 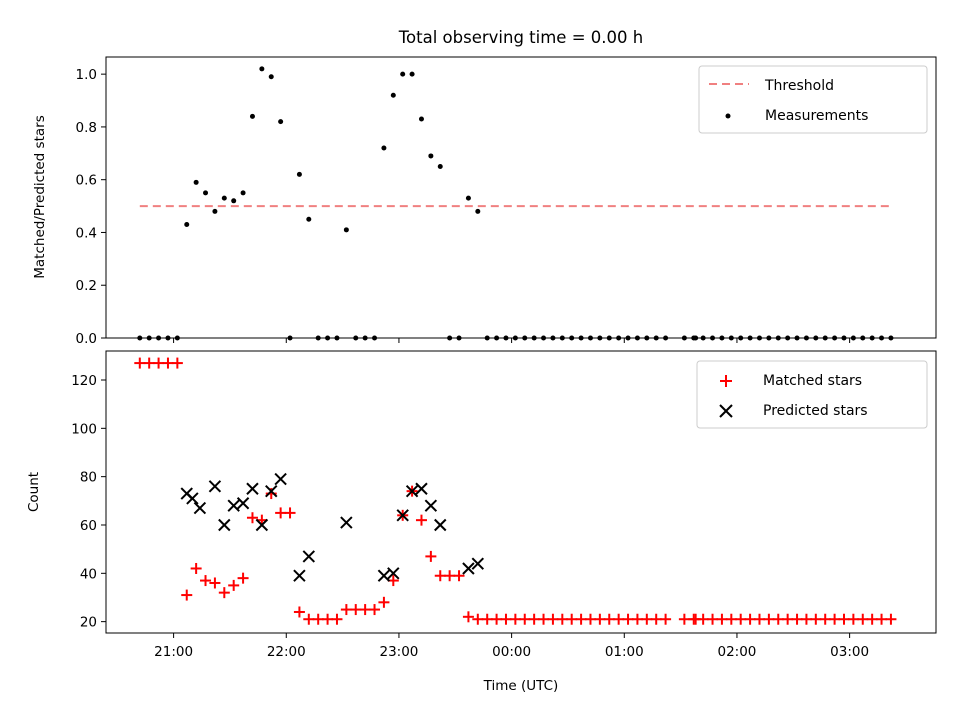 I want to click on x-tick-label: 00:00, so click(x=511, y=652).